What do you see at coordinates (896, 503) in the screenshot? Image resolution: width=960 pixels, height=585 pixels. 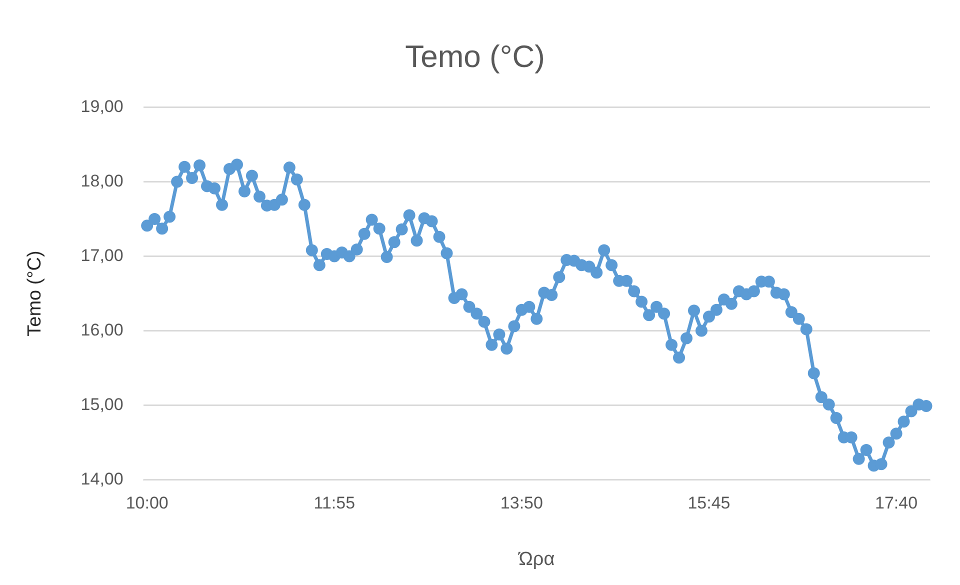 I see `x-tick-label: 17:40` at bounding box center [896, 503].